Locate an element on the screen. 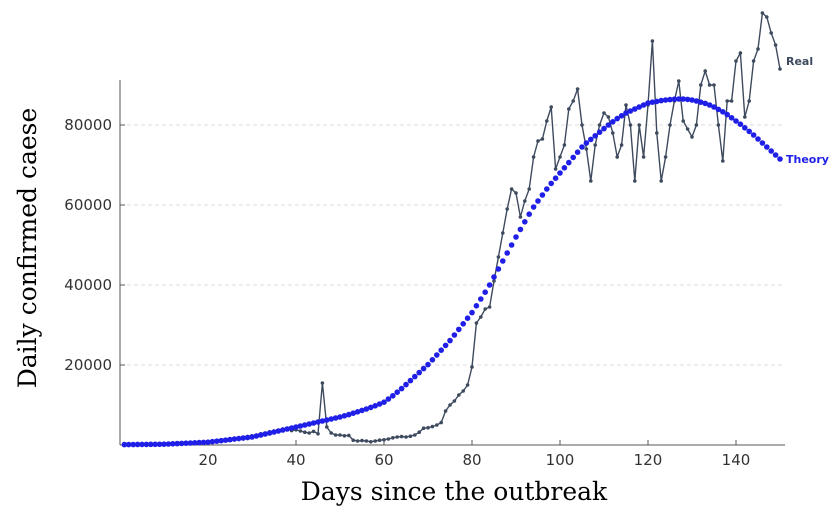 This screenshot has height=513, width=833. x-tick-label: 60 is located at coordinates (383, 460).